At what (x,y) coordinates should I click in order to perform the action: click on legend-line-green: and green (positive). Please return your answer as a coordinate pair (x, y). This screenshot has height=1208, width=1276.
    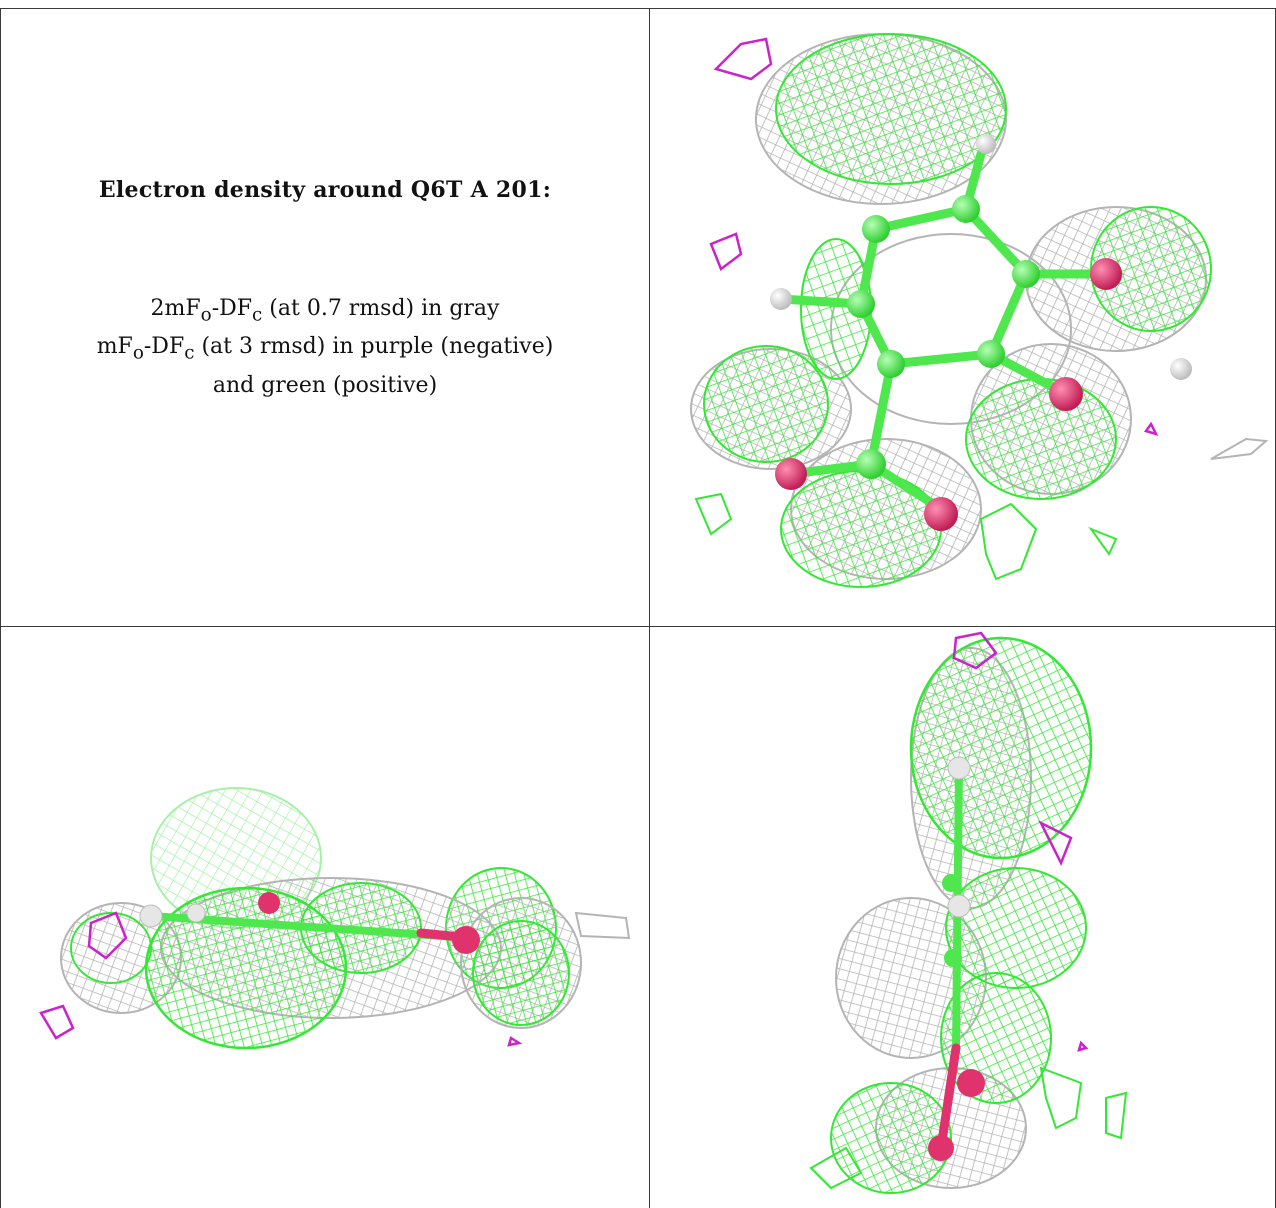
    Looking at the image, I should click on (325, 385).